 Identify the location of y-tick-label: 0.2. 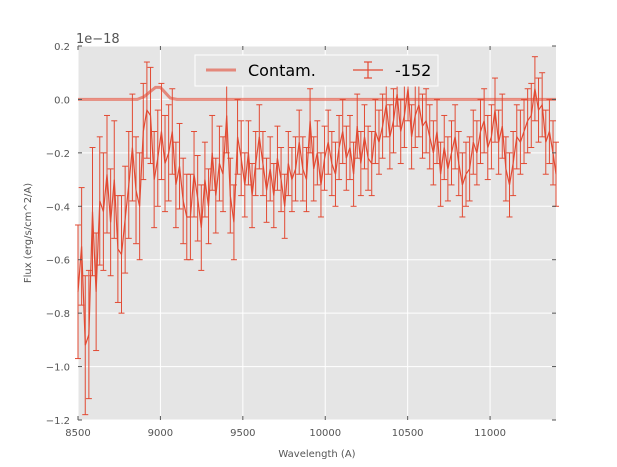
(62, 47).